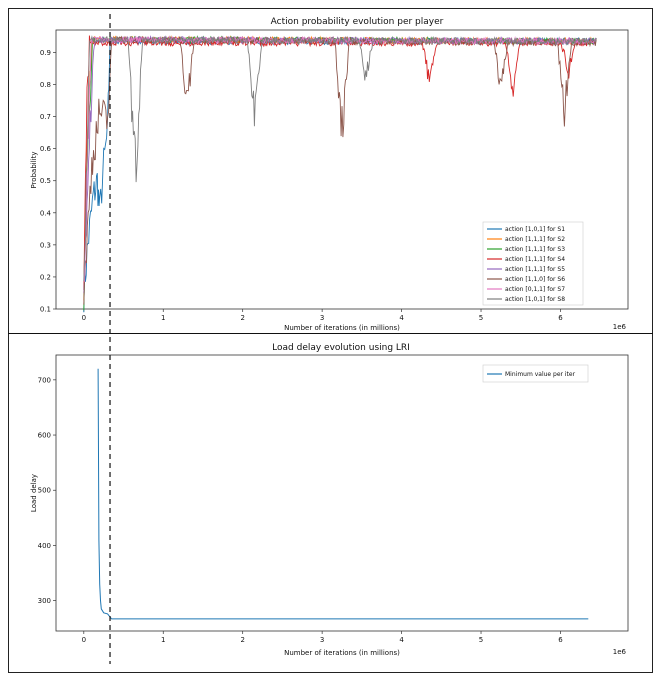  What do you see at coordinates (535, 289) in the screenshot?
I see `legend-label: action [0,1,1] for S7` at bounding box center [535, 289].